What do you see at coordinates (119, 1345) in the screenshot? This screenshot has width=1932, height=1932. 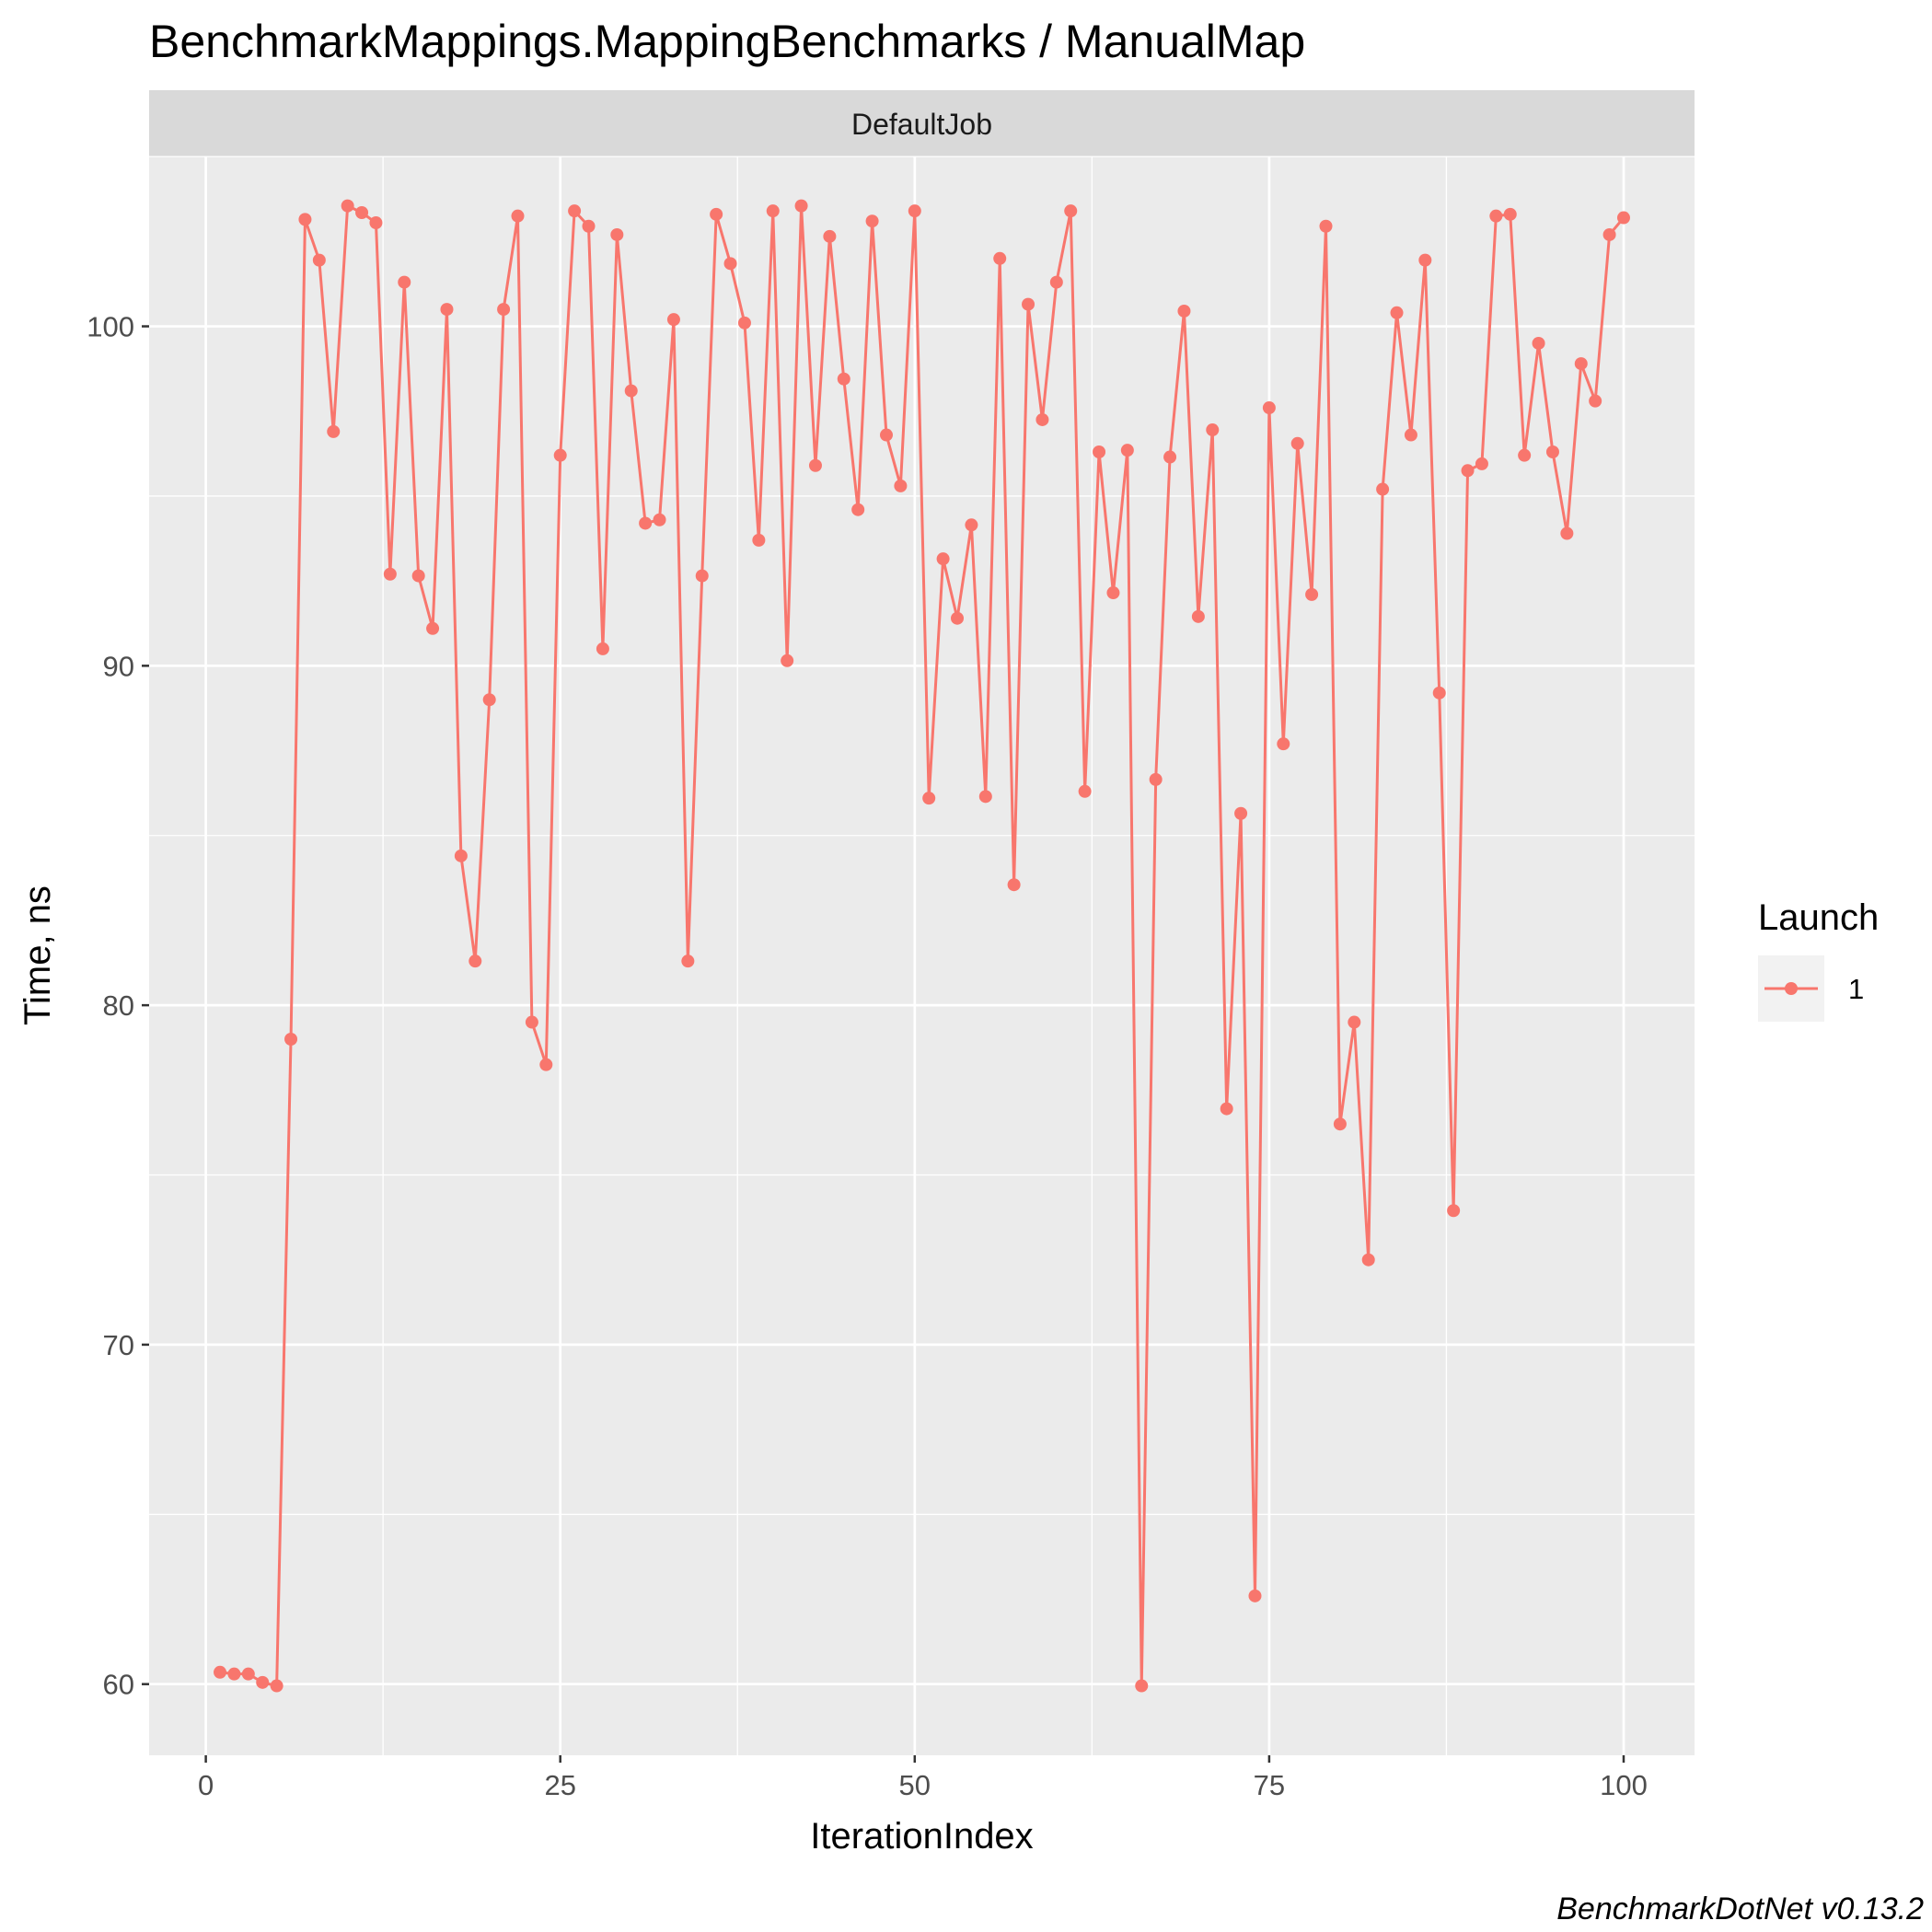 I see `y-tick-label-1: 70` at bounding box center [119, 1345].